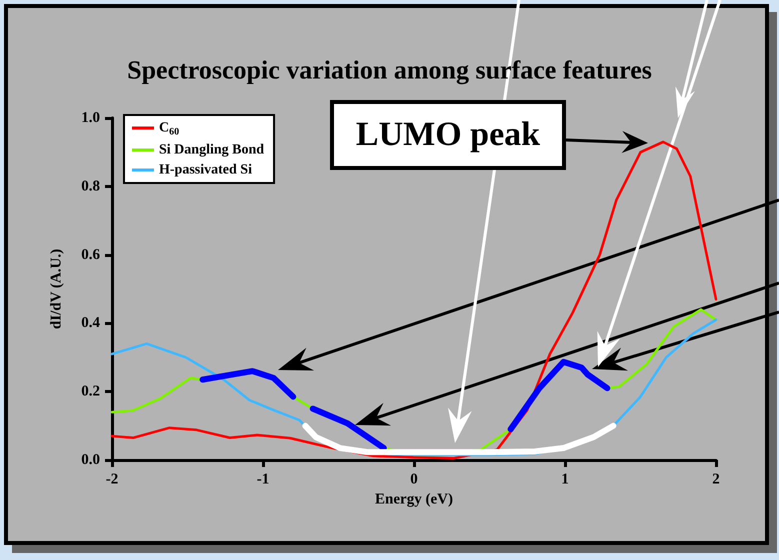 This screenshot has height=560, width=779. What do you see at coordinates (90, 460) in the screenshot?
I see `y-tick-label: 0.0` at bounding box center [90, 460].